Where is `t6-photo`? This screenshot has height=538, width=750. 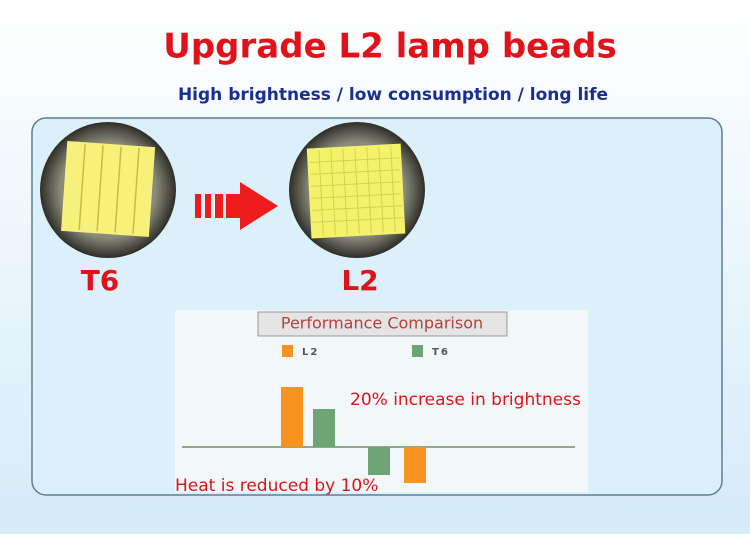
t6-photo is located at coordinates (108, 190).